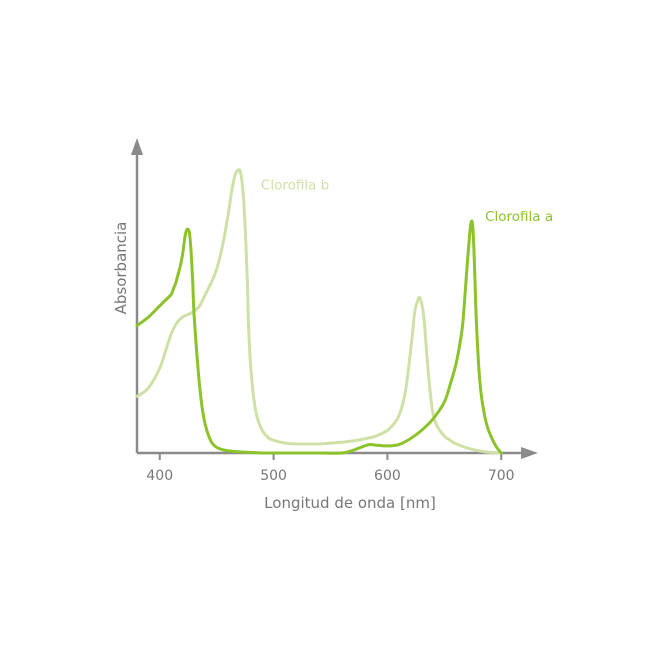  I want to click on x-ticks: 400 500 600 700, so click(330, 468).